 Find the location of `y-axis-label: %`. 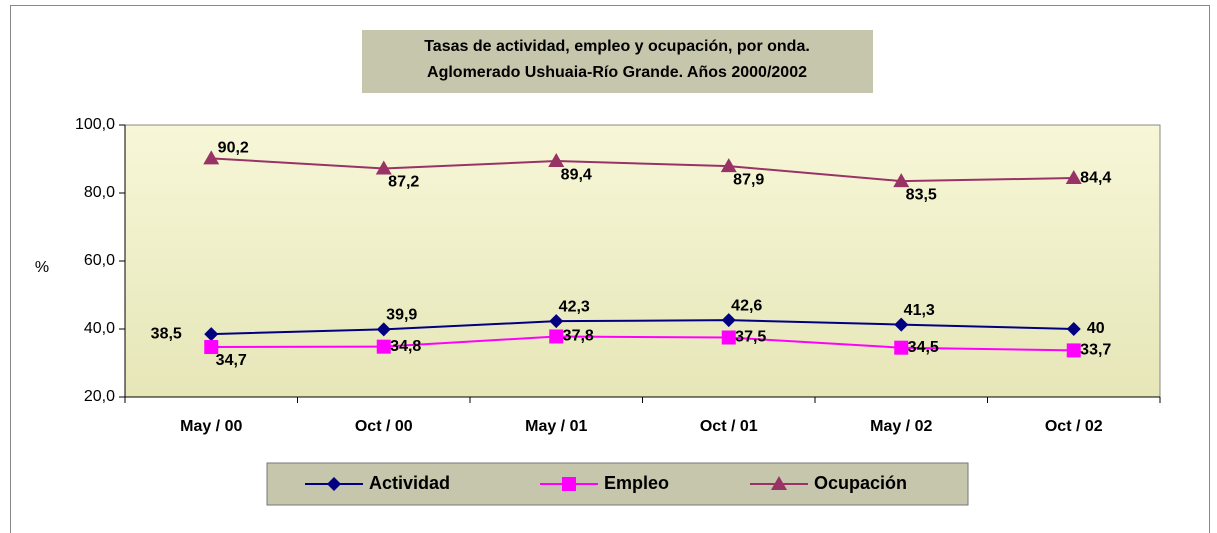

y-axis-label: % is located at coordinates (42, 267).